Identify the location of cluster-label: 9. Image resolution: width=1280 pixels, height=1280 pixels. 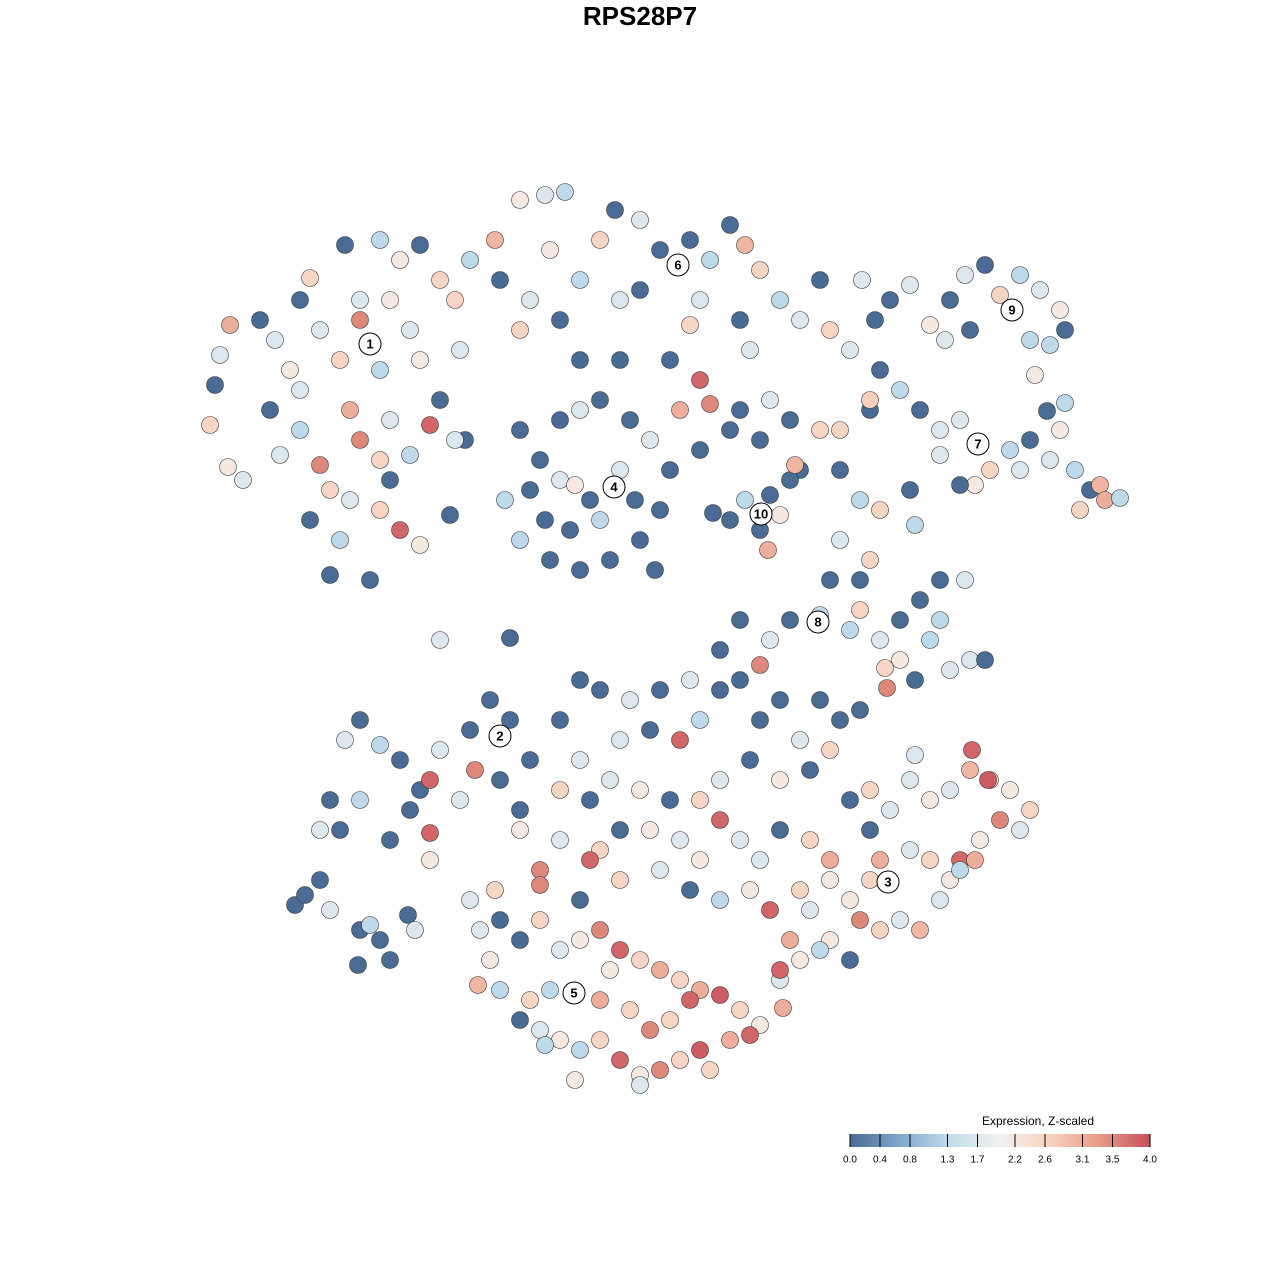
(1011, 309).